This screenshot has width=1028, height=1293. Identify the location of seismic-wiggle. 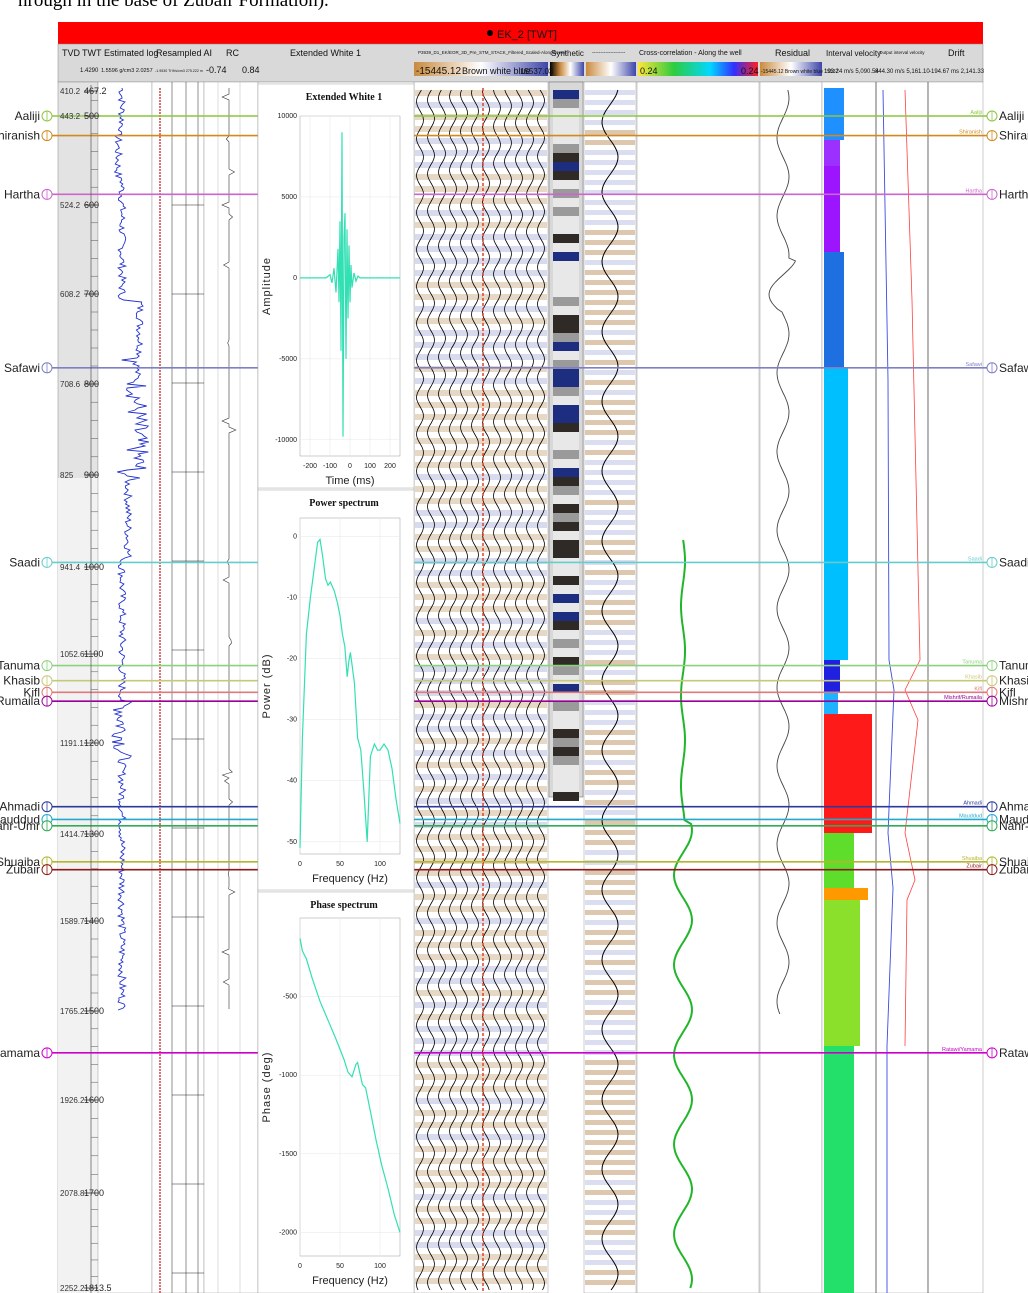
(497, 690).